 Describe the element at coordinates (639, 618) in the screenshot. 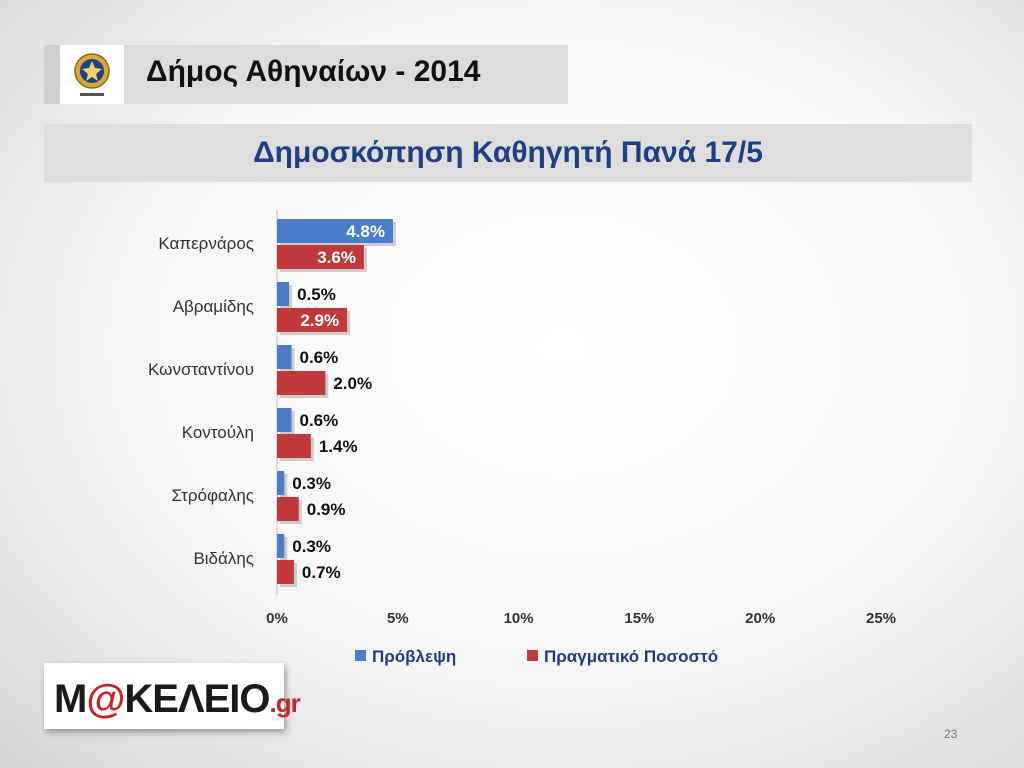

I see `x-tick-label: 15%` at that location.